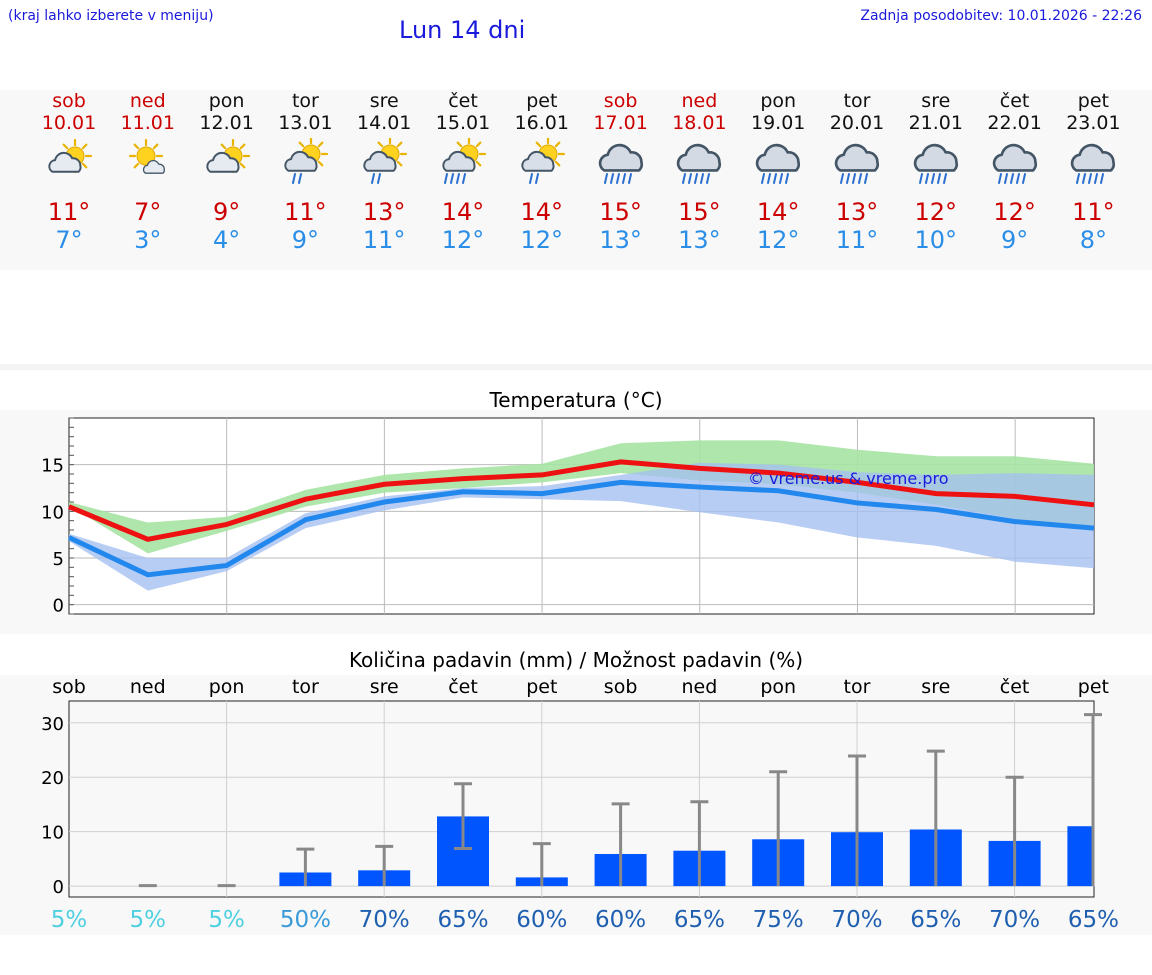  I want to click on precip-chance: 60%, so click(620, 920).